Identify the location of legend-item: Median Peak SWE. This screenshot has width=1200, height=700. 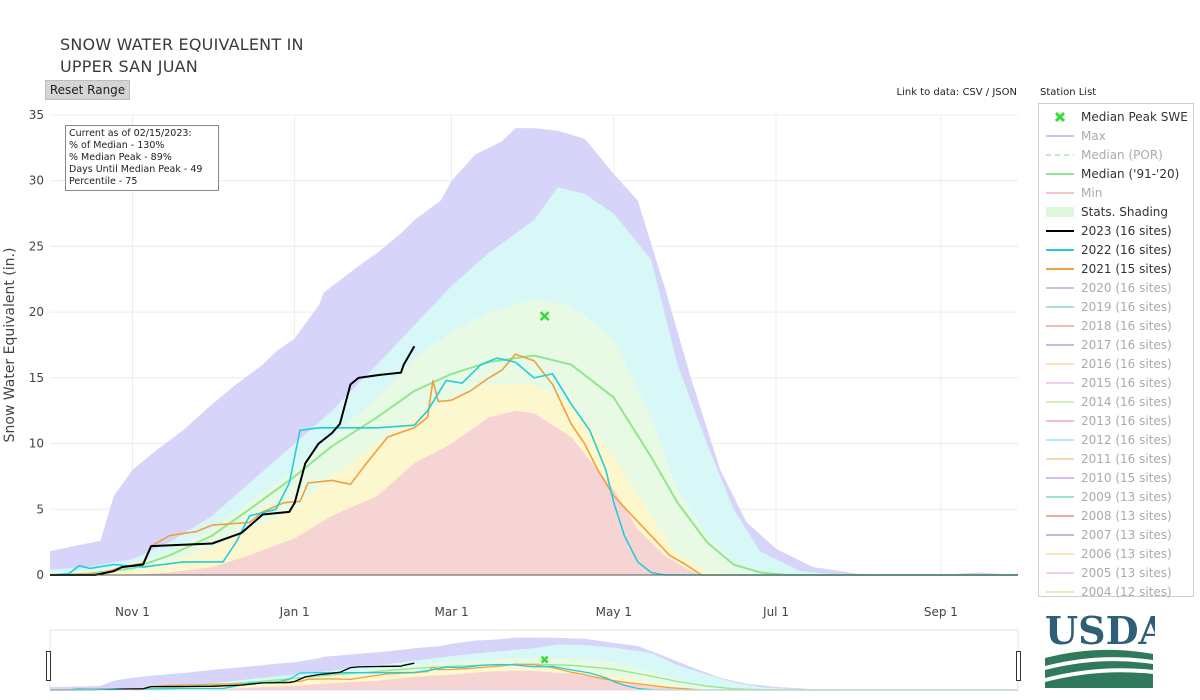
(1116, 117).